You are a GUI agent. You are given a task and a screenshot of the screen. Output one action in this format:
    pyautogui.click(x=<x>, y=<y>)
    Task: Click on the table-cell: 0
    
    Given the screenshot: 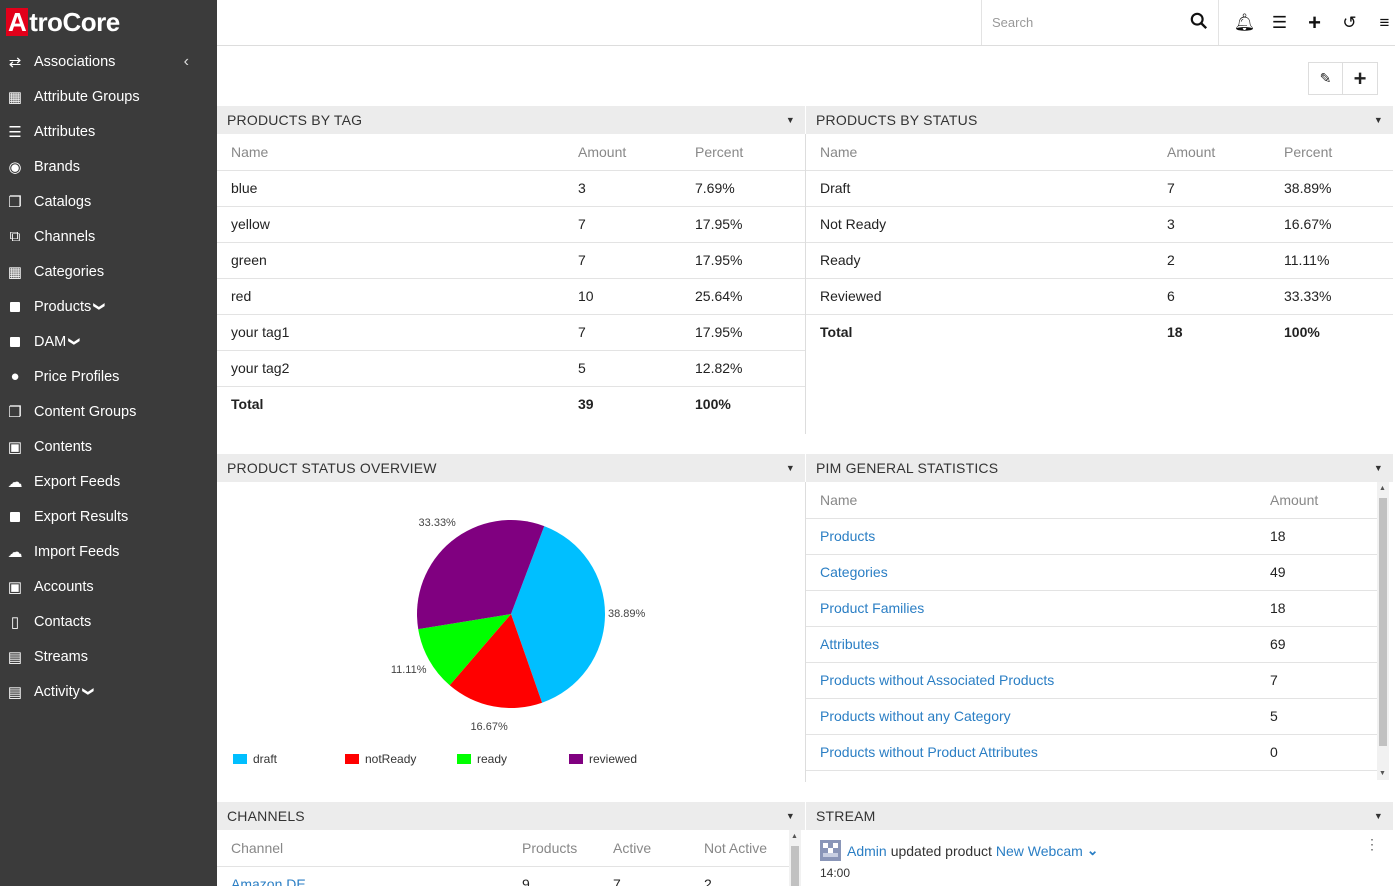 What is the action you would take?
    pyautogui.click(x=1316, y=752)
    